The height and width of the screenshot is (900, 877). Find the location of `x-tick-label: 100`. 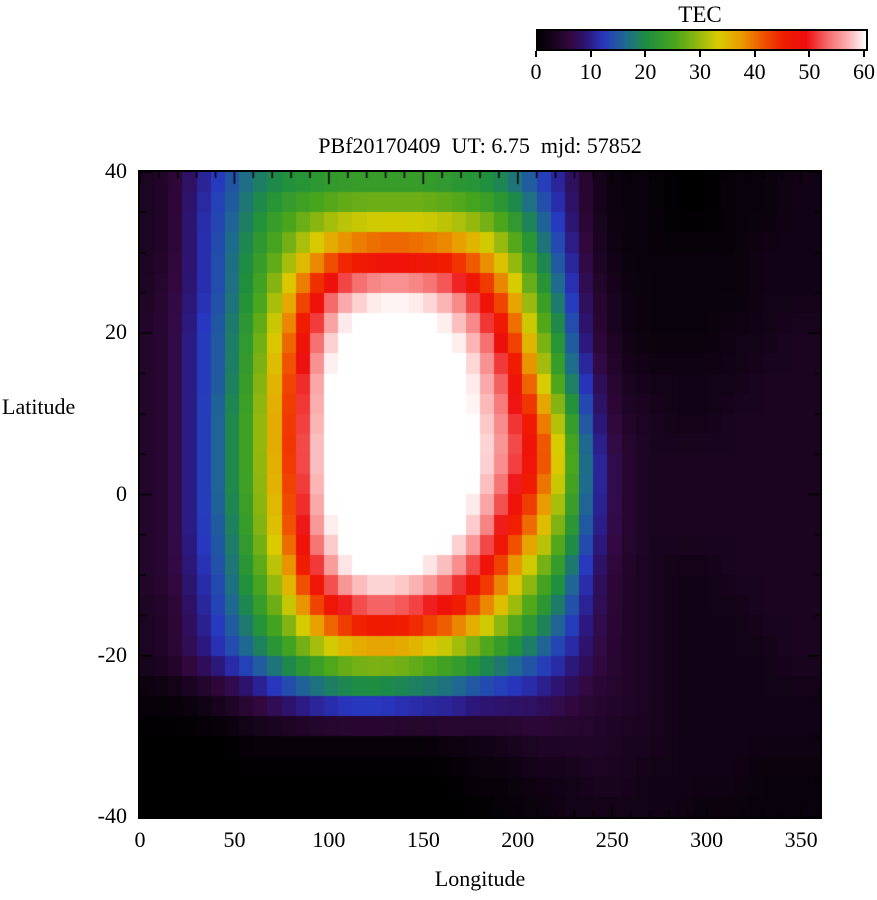

x-tick-label: 100 is located at coordinates (329, 839).